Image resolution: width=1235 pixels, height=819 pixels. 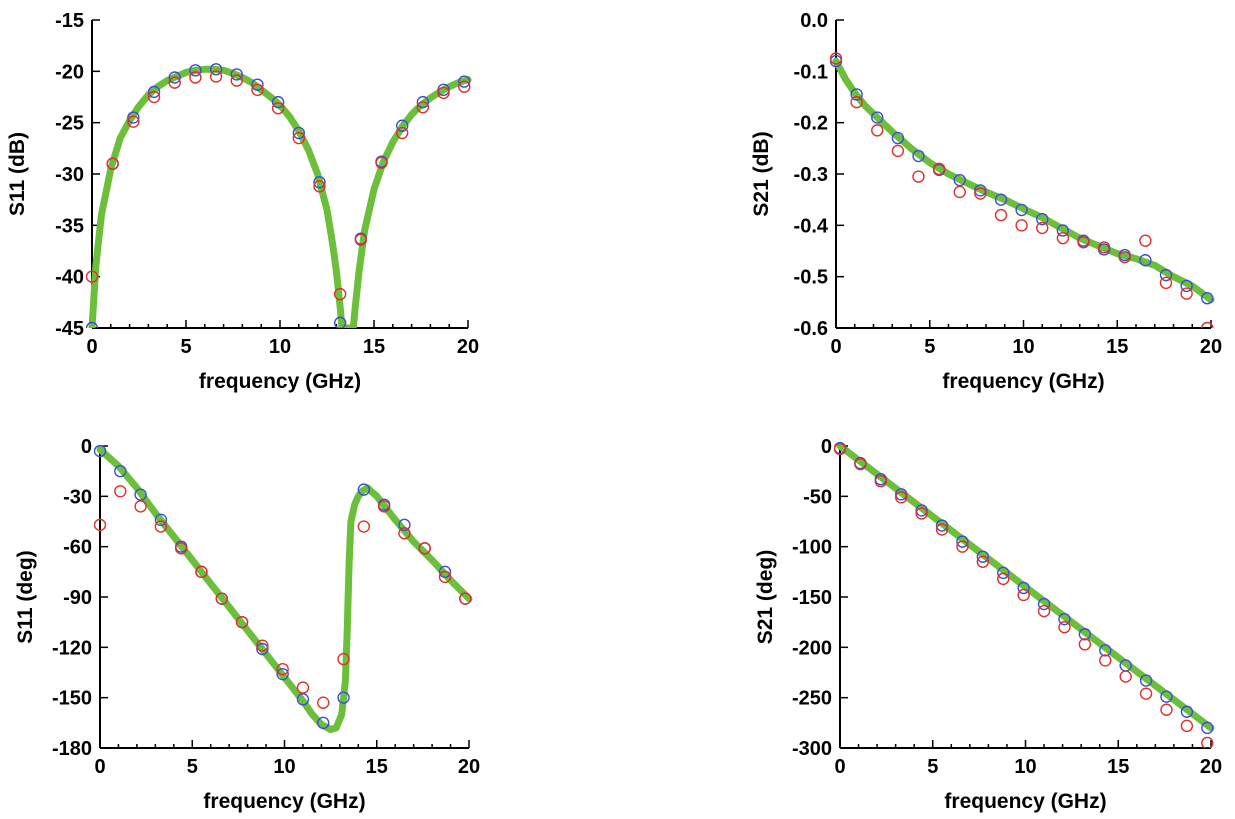 What do you see at coordinates (812, 648) in the screenshot?
I see `y-tick-label: -200` at bounding box center [812, 648].